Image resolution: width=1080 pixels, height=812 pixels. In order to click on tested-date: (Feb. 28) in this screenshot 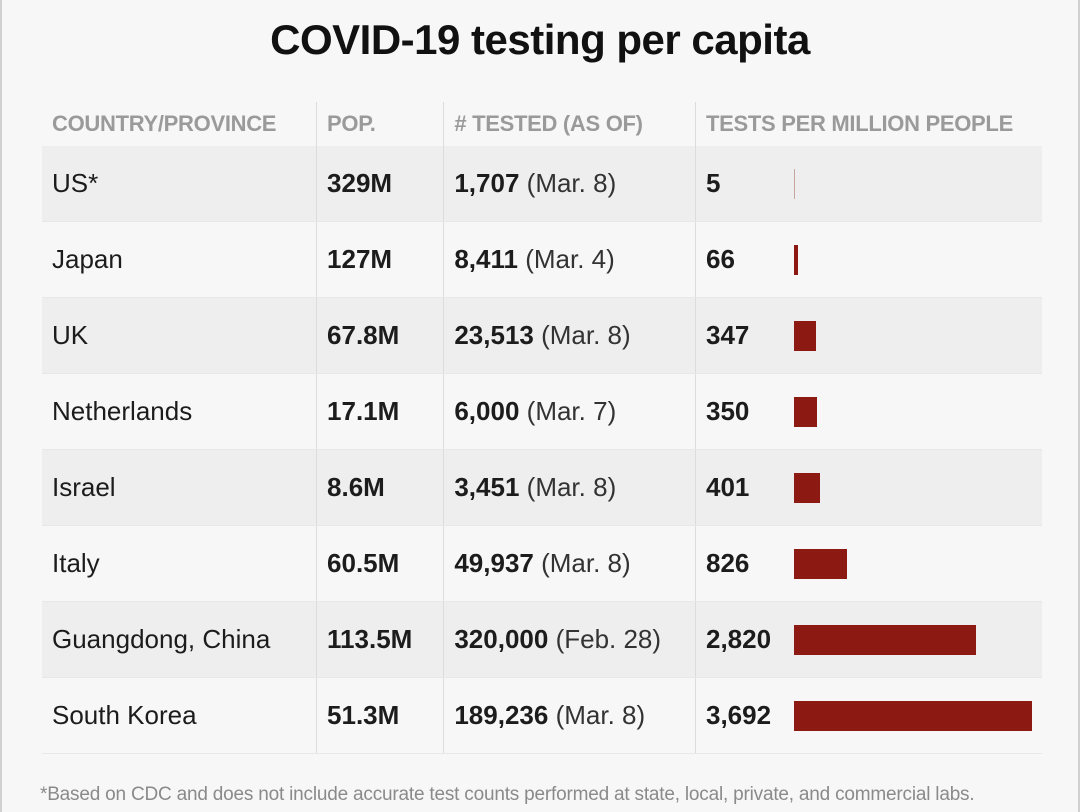, I will do `click(608, 639)`.